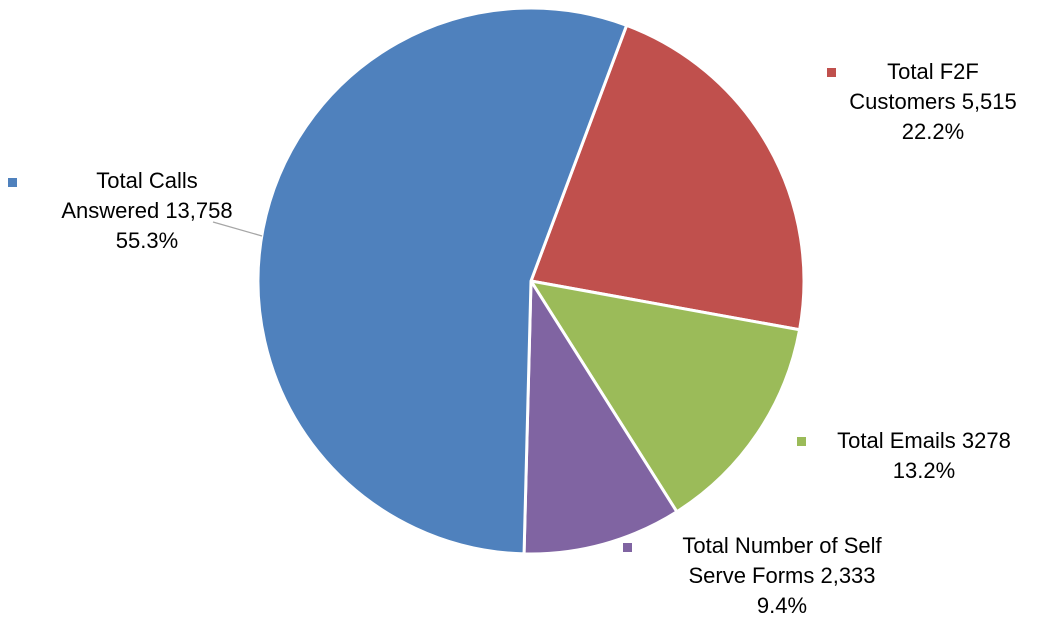 The height and width of the screenshot is (626, 1054). What do you see at coordinates (933, 131) in the screenshot?
I see `data-label-f2f-percent: 22.2%` at bounding box center [933, 131].